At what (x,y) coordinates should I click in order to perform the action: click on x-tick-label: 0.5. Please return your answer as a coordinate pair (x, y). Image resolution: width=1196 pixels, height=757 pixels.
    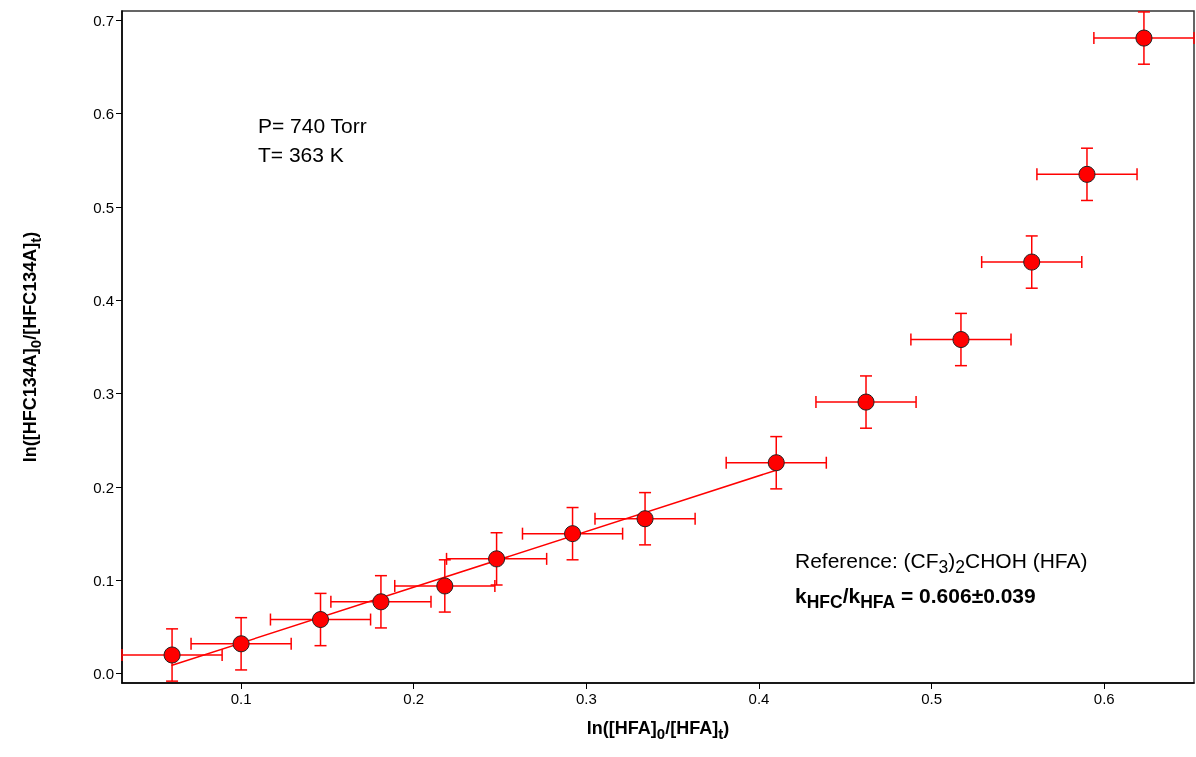
    Looking at the image, I should click on (932, 698).